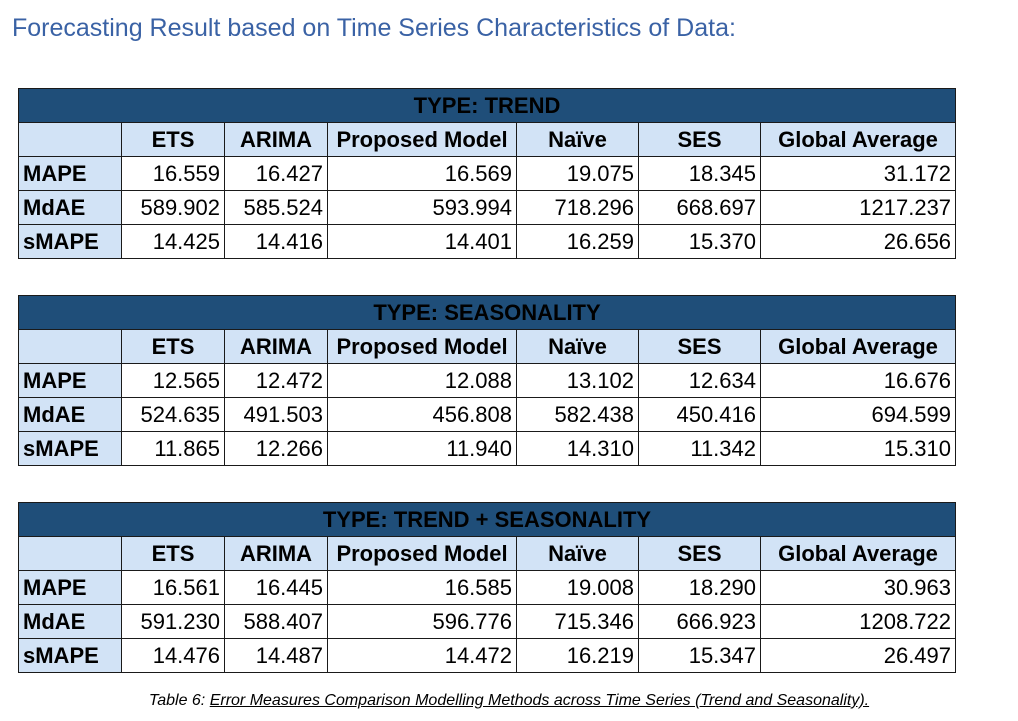 The height and width of the screenshot is (721, 1018). What do you see at coordinates (422, 380) in the screenshot?
I see `table-cell: 12.088` at bounding box center [422, 380].